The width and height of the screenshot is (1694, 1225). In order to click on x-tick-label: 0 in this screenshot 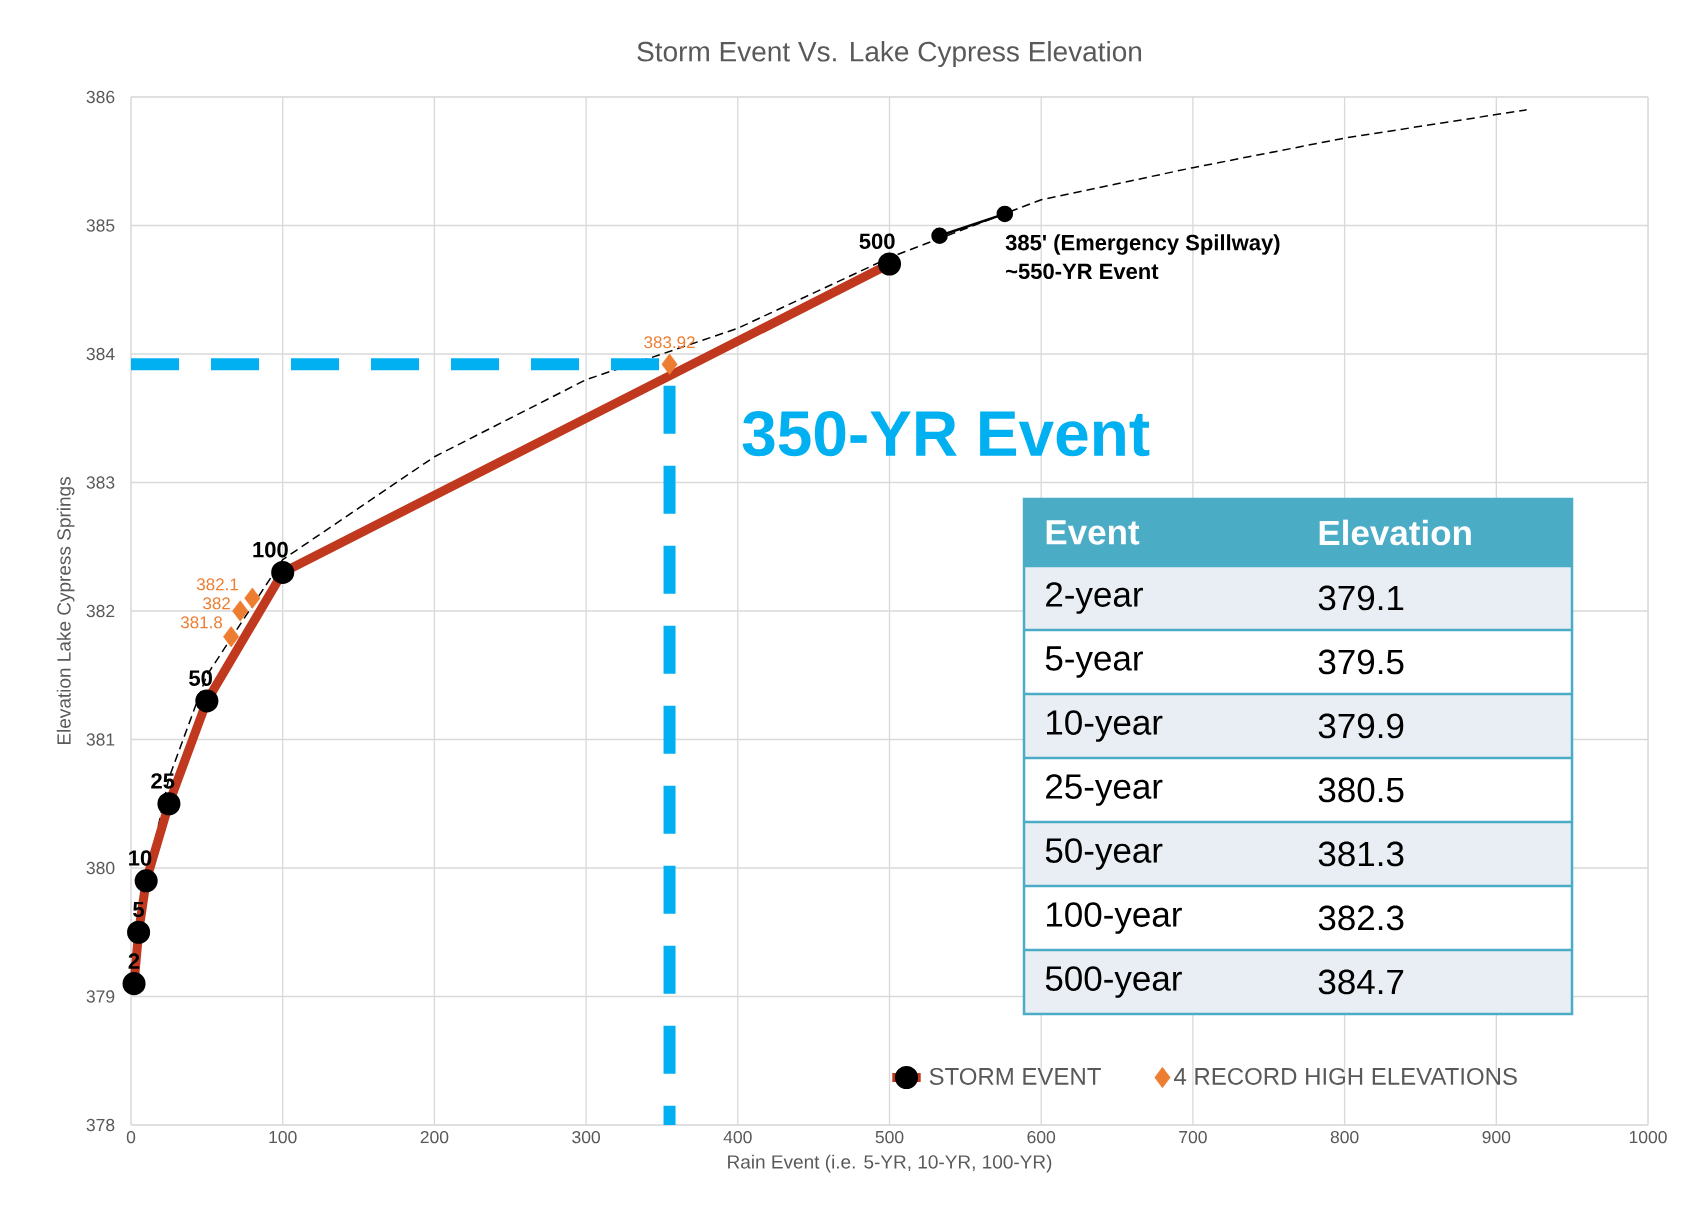, I will do `click(131, 1137)`.